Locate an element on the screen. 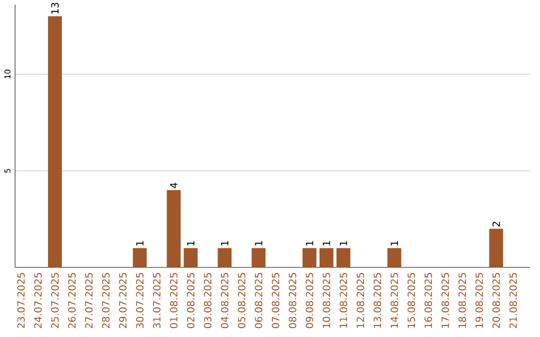  x-tick-label: 19.08.2025 is located at coordinates (479, 300).